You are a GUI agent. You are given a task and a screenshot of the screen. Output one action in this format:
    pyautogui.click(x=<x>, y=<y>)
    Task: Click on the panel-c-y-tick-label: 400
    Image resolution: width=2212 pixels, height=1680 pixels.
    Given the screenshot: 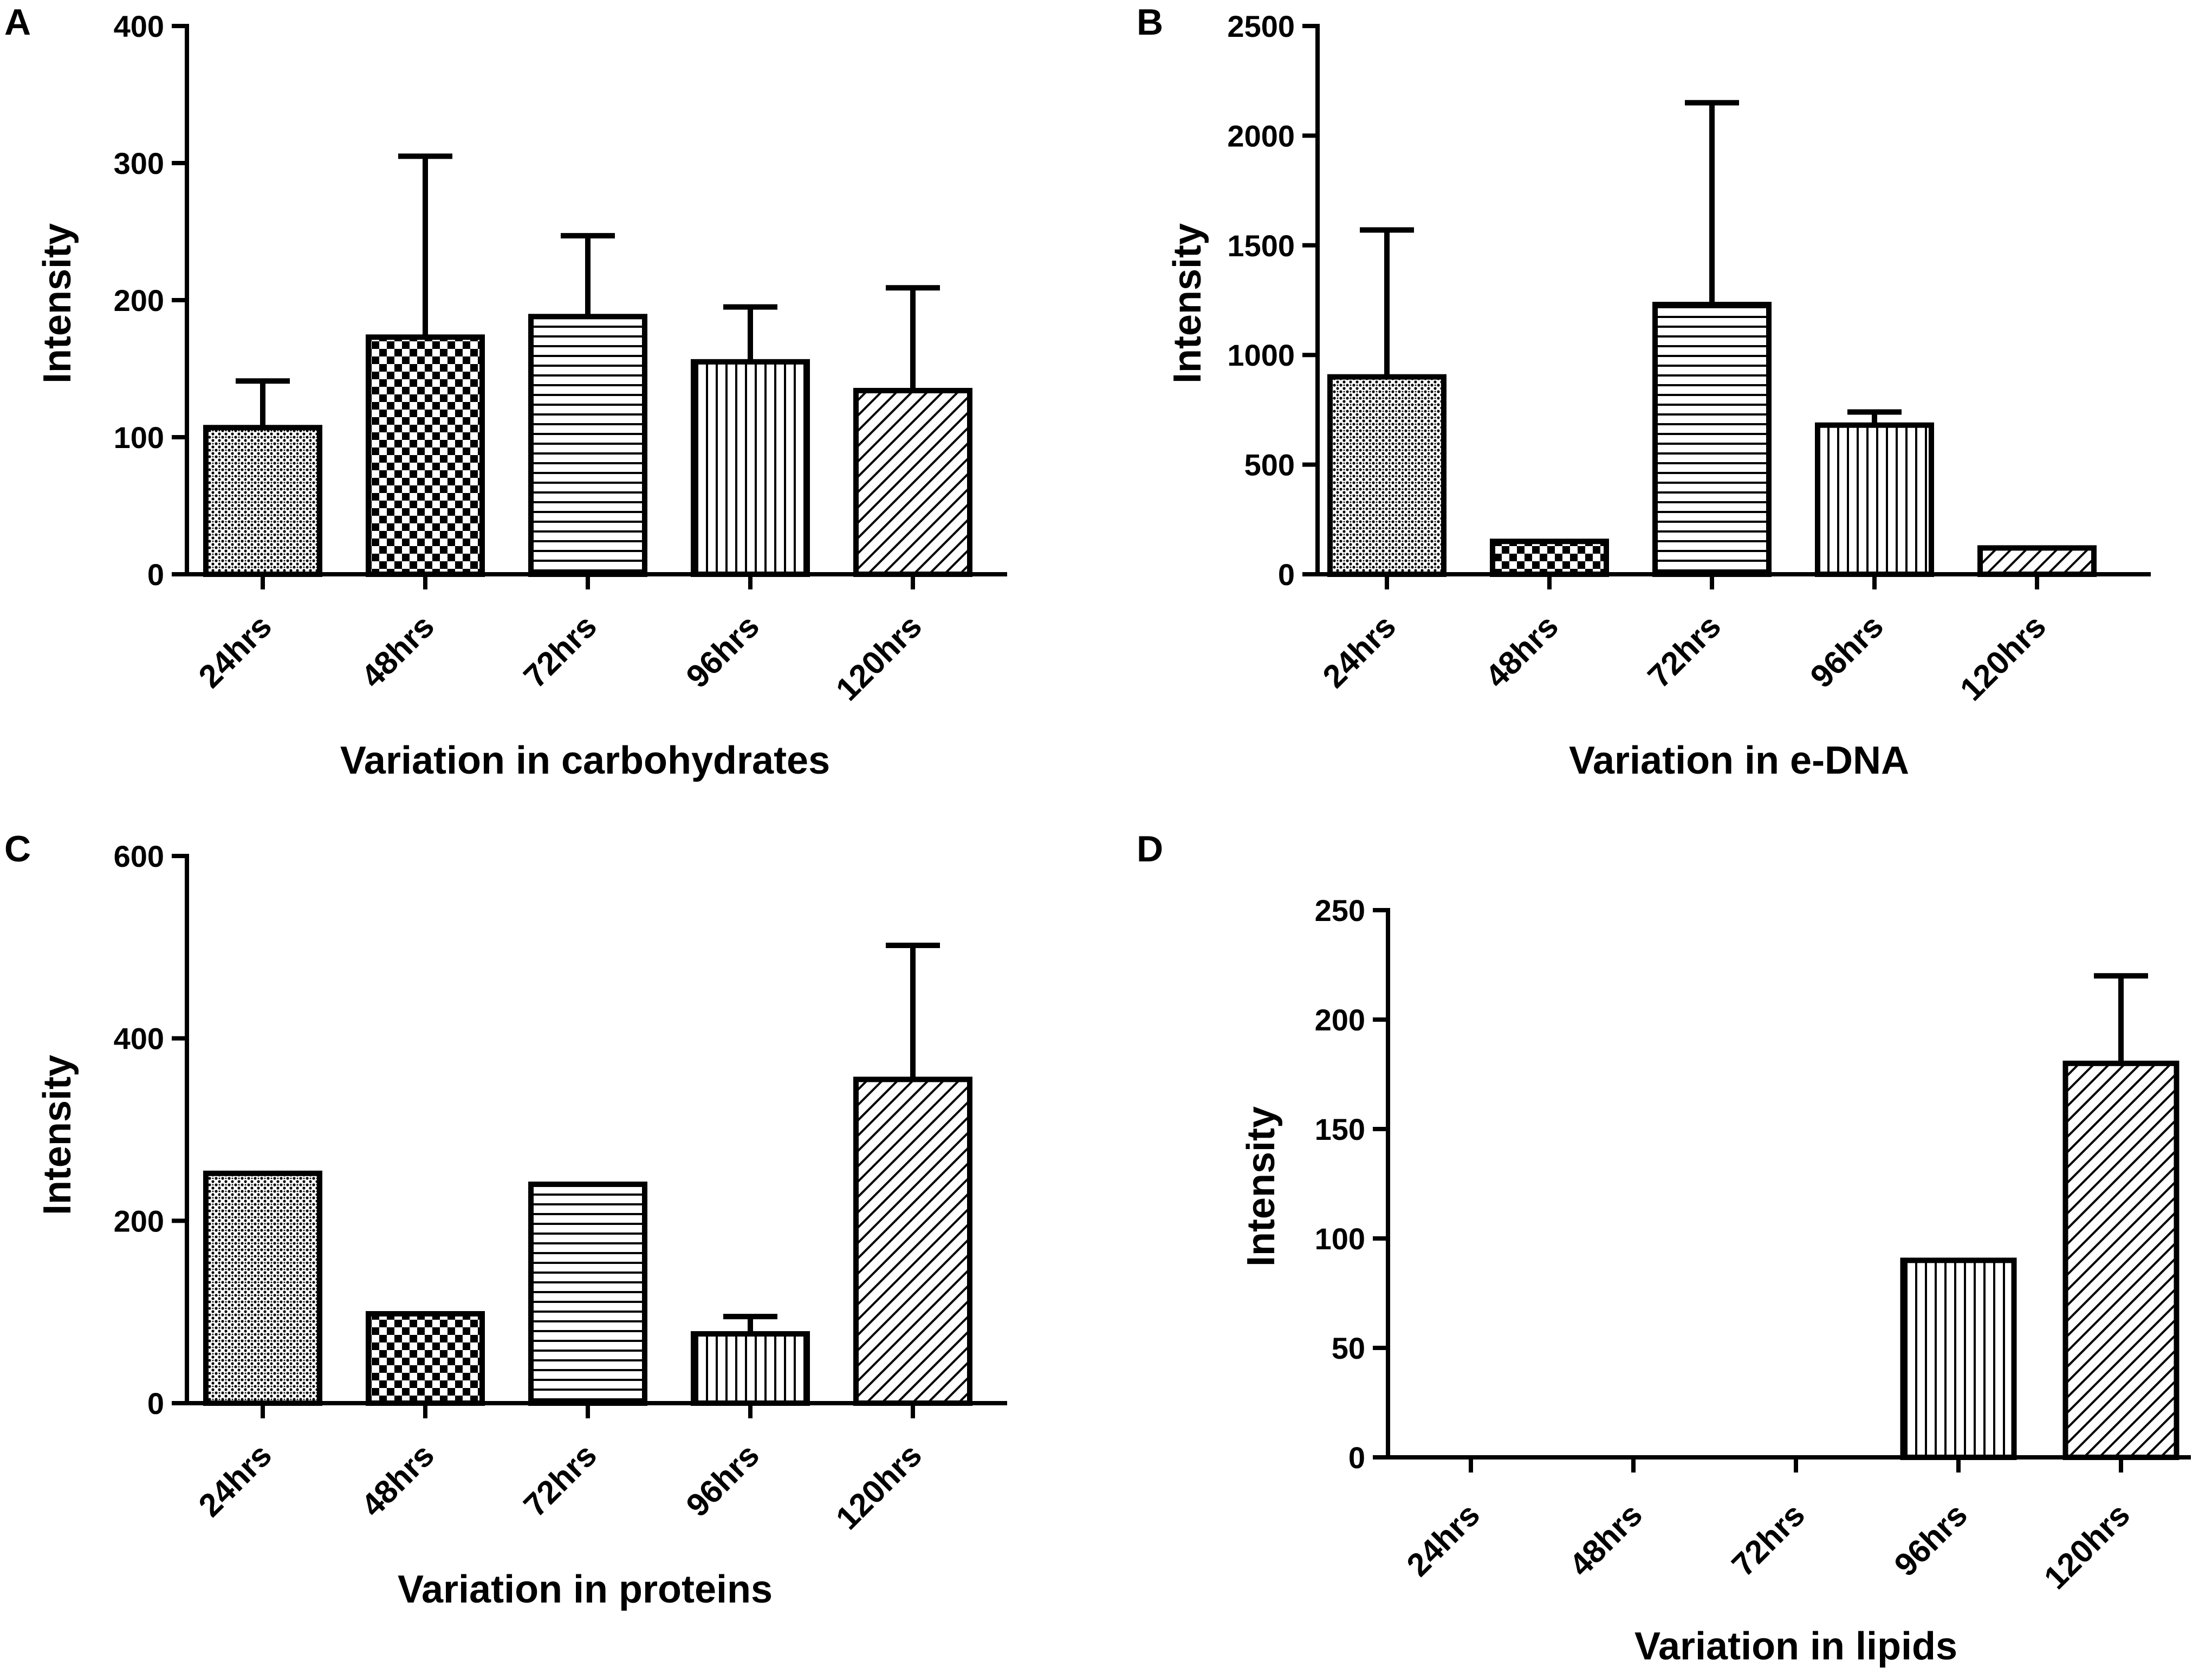 What is the action you would take?
    pyautogui.click(x=139, y=1039)
    